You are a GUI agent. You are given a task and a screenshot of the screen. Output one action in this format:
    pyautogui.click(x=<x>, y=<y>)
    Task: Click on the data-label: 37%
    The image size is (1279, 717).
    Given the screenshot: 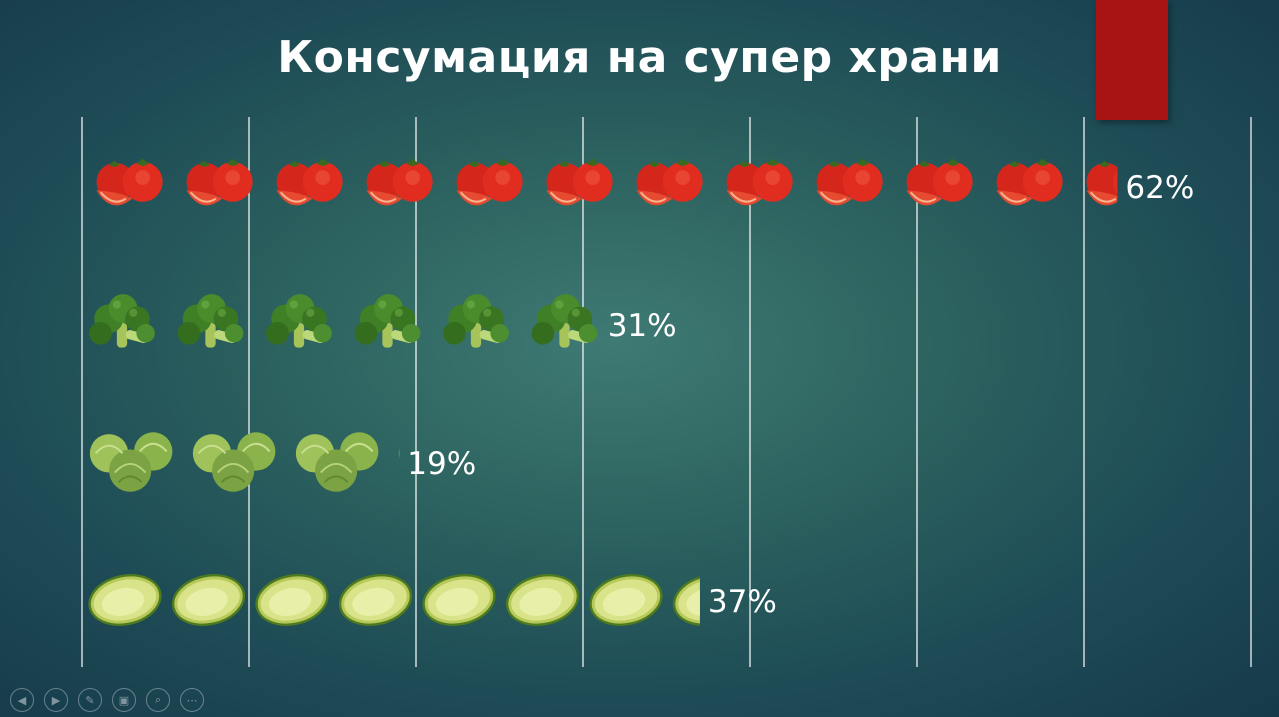 What is the action you would take?
    pyautogui.click(x=742, y=602)
    